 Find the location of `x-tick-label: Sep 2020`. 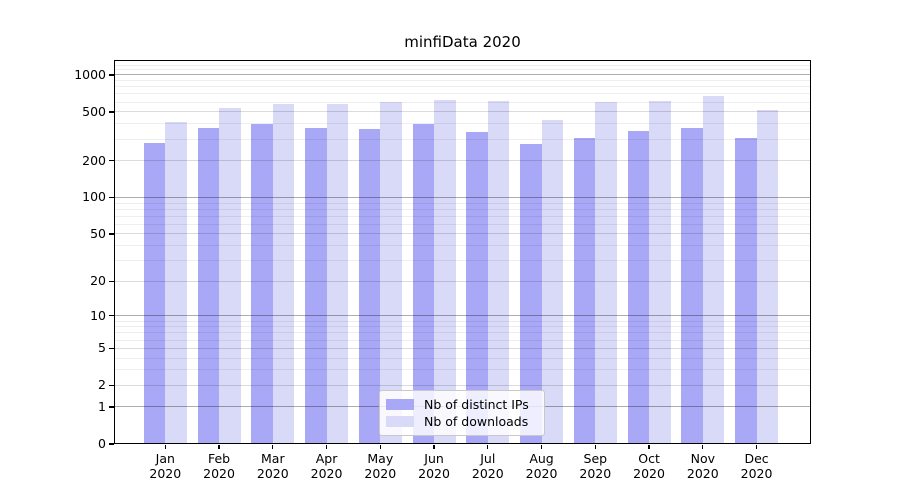

x-tick-label: Sep 2020 is located at coordinates (595, 466).